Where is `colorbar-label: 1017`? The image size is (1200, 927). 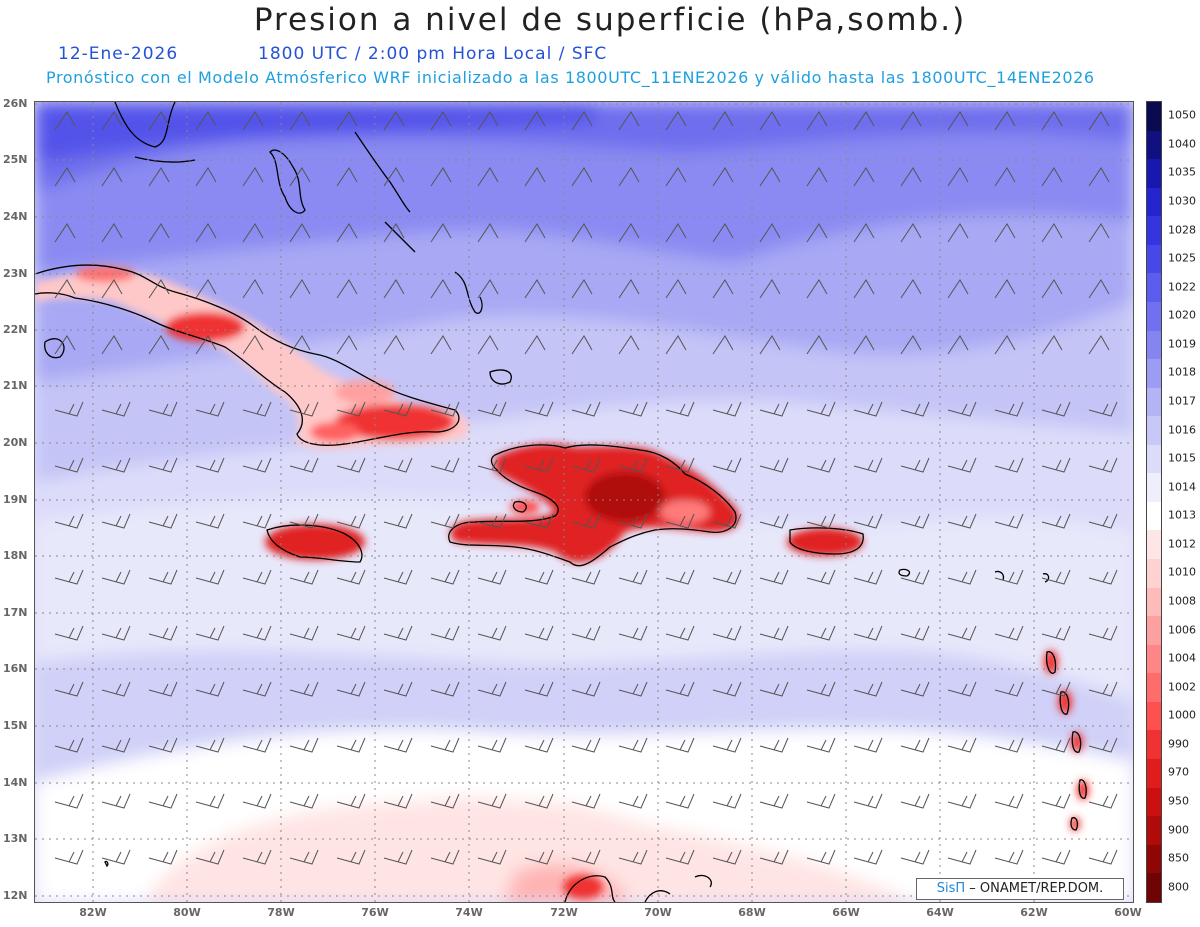 colorbar-label: 1017 is located at coordinates (1182, 401).